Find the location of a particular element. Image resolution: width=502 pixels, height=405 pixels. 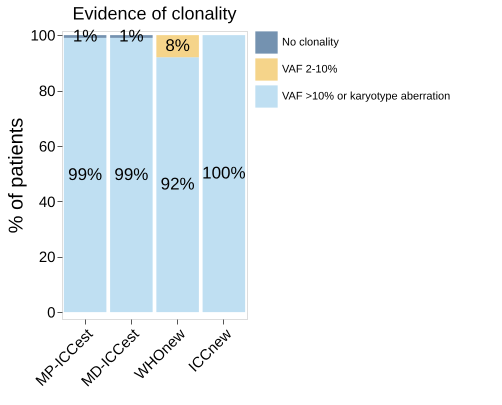

y-tick-label: 100 is located at coordinates (43, 36).